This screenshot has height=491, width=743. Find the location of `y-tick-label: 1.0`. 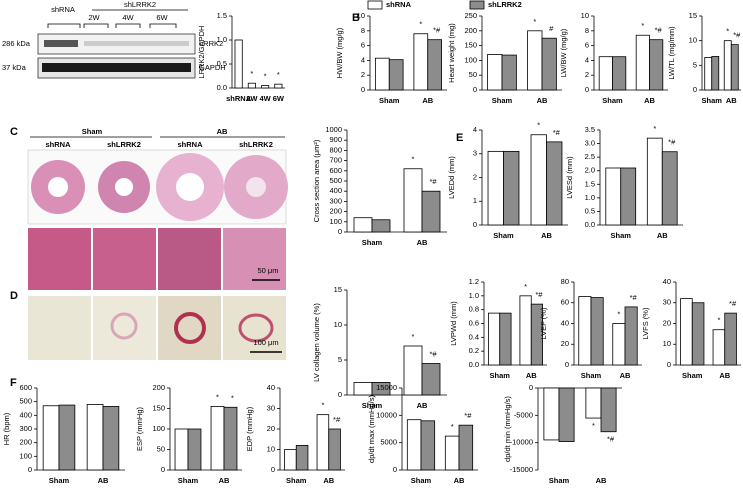

y-tick-label: 1.0 is located at coordinates (222, 39).